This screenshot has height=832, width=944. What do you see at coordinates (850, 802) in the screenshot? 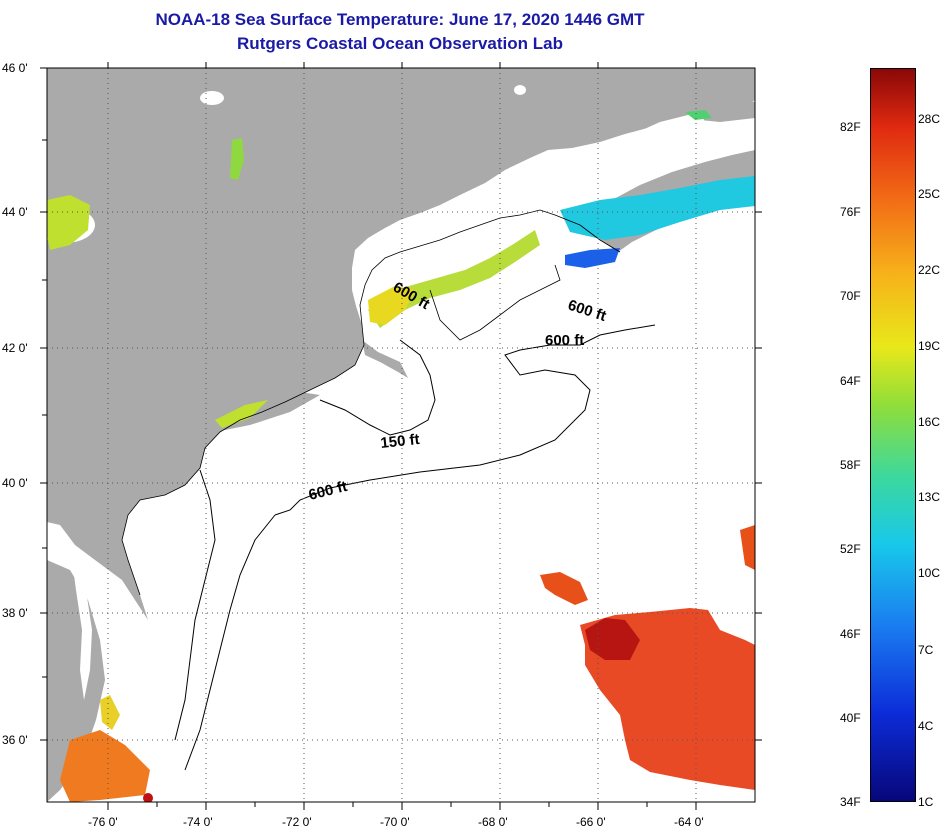
I see `colorbar-f-label: 34F` at bounding box center [850, 802].